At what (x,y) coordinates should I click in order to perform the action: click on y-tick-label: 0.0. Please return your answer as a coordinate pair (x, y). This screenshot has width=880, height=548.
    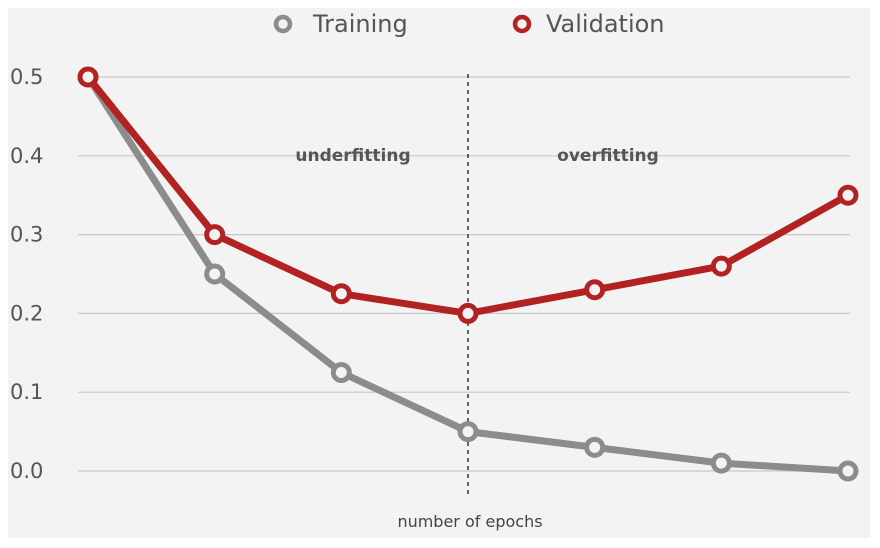
    Looking at the image, I should click on (26, 471).